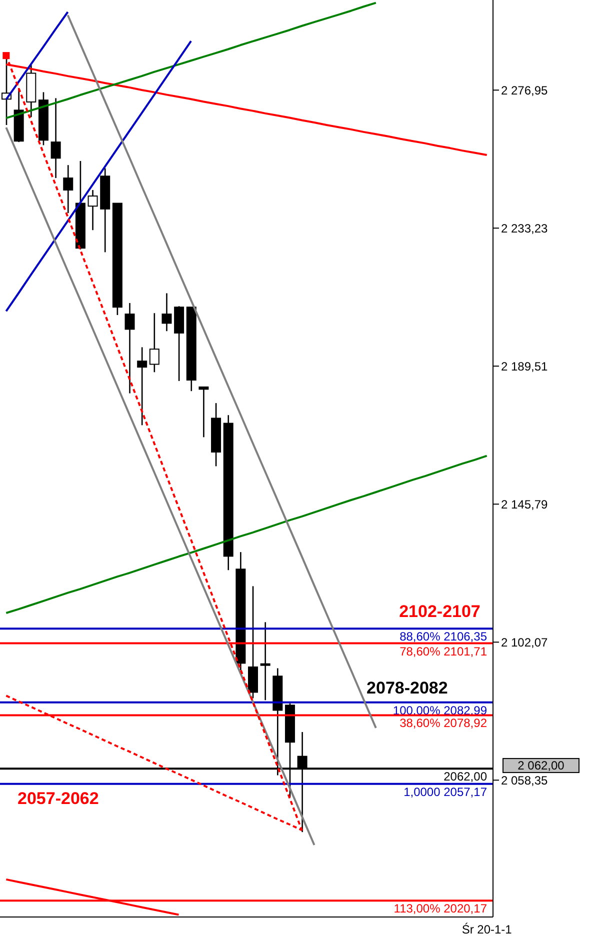 The height and width of the screenshot is (946, 593). What do you see at coordinates (487, 929) in the screenshot?
I see `x-tick-label: Śr 20-1-1` at bounding box center [487, 929].